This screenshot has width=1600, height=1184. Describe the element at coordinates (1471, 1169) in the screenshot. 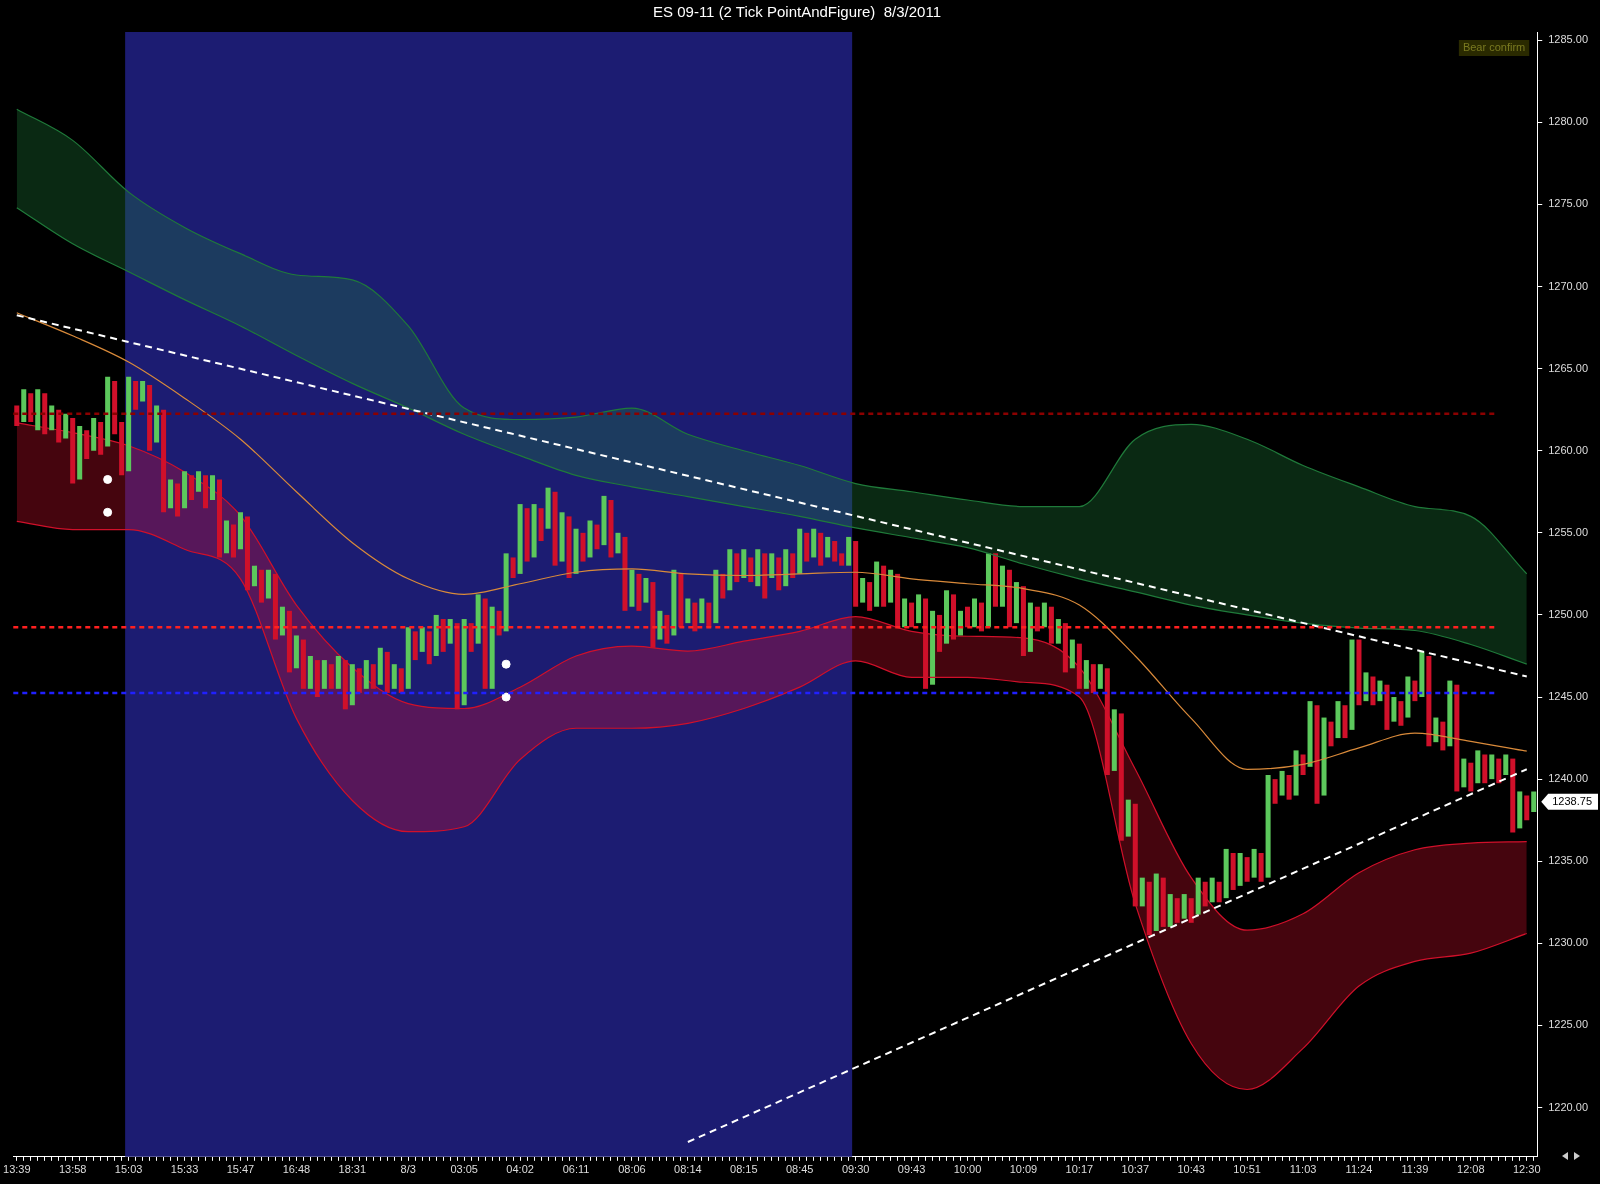

I see `x-tick-label: 12:08` at that location.